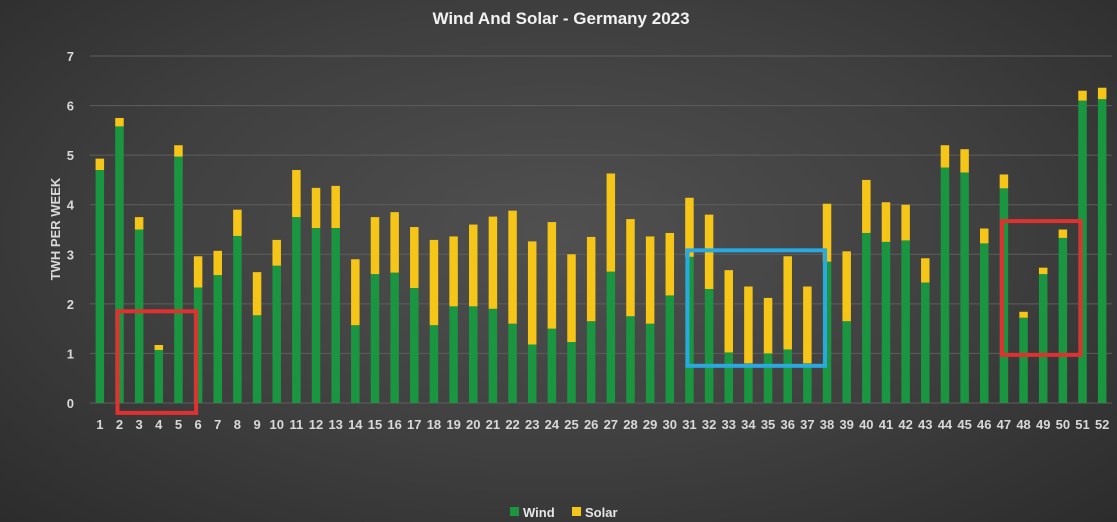 Image resolution: width=1117 pixels, height=522 pixels. What do you see at coordinates (237, 424) in the screenshot?
I see `x-tick-label: 8` at bounding box center [237, 424].